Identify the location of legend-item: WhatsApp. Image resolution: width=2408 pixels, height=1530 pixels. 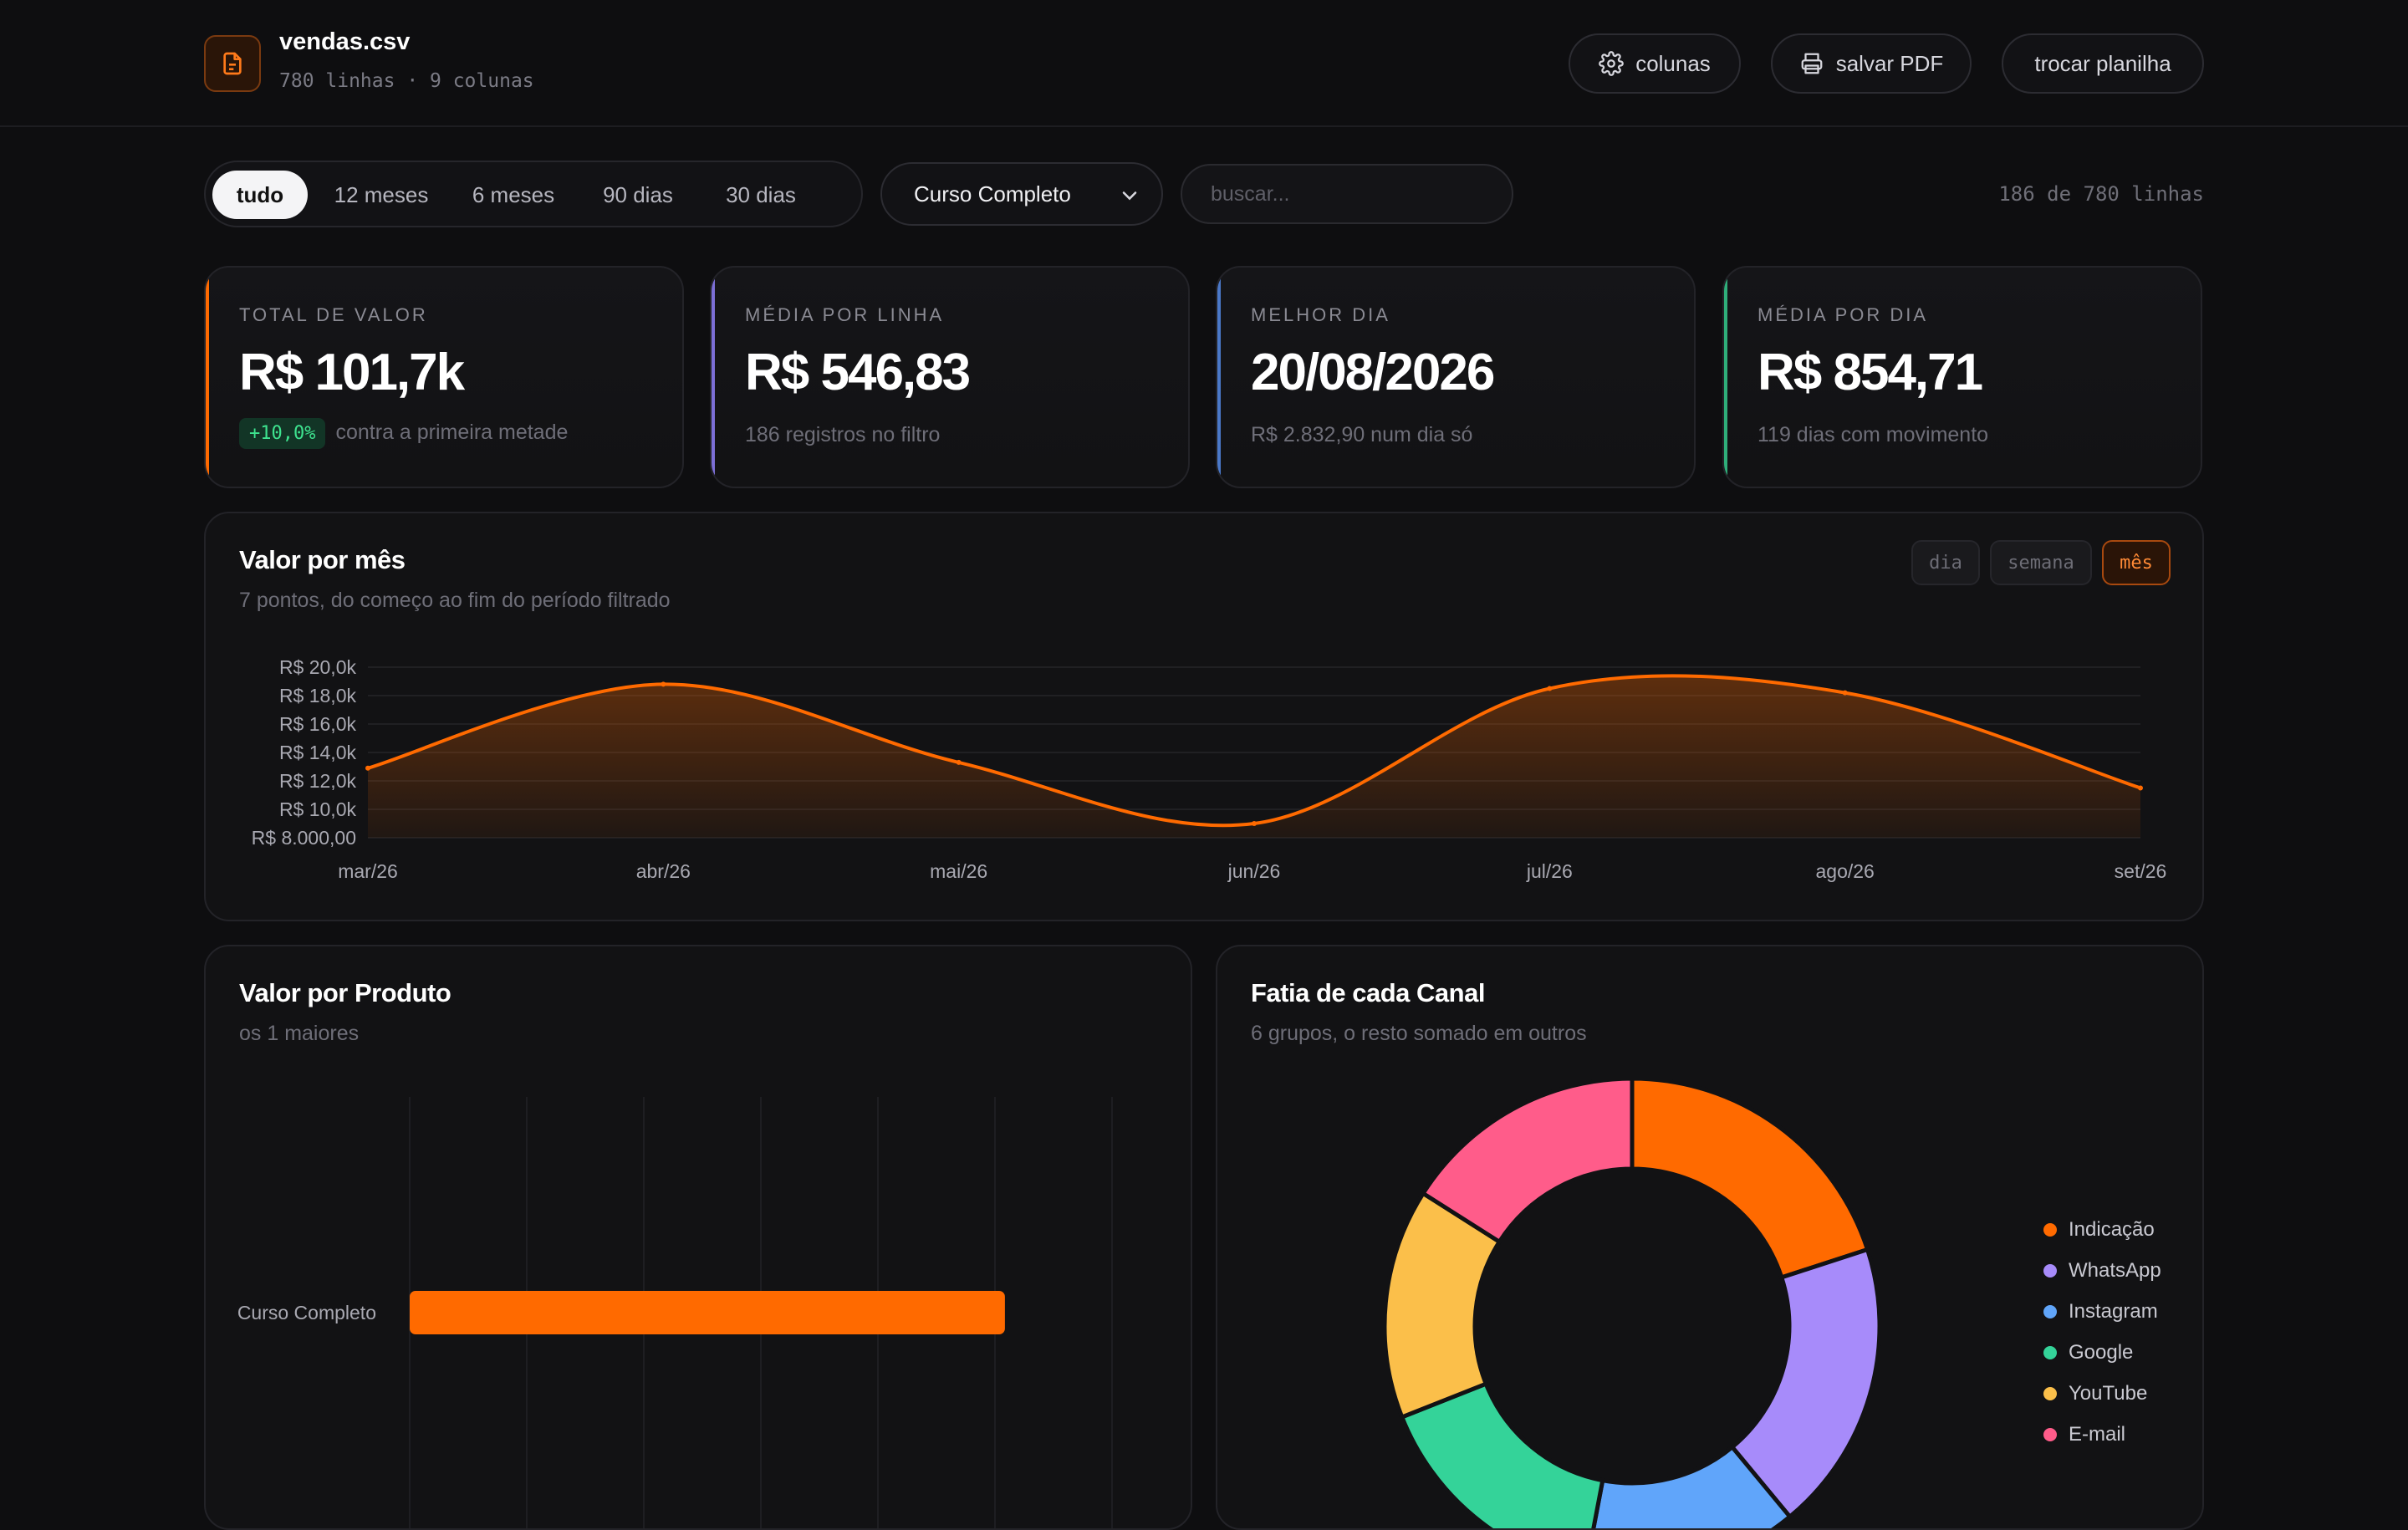
(2102, 1270).